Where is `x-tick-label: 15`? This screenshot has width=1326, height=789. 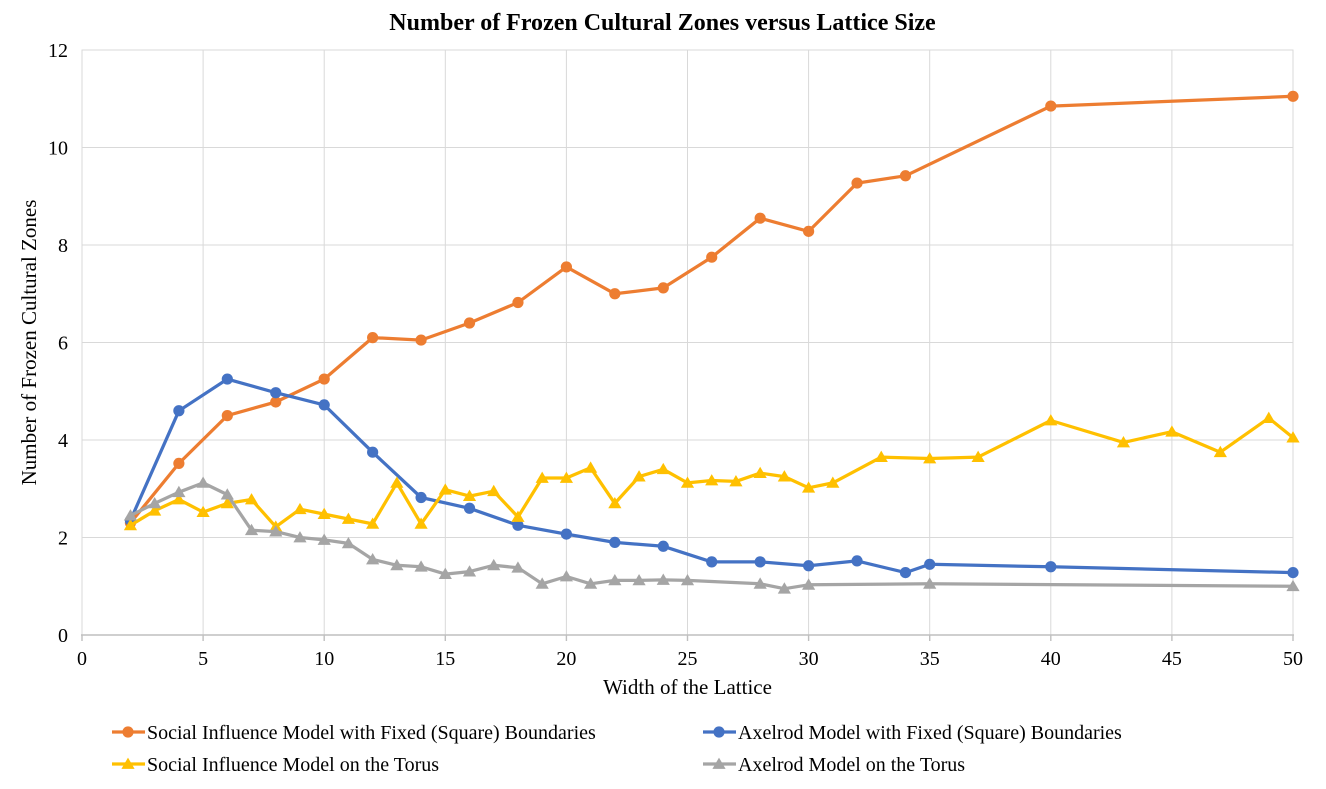 x-tick-label: 15 is located at coordinates (445, 659).